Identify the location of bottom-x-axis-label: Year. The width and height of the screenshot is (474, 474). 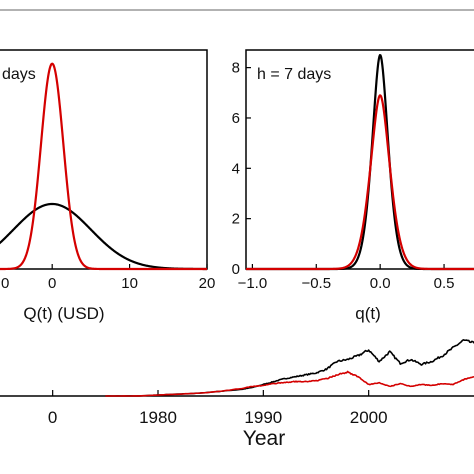
(264, 438).